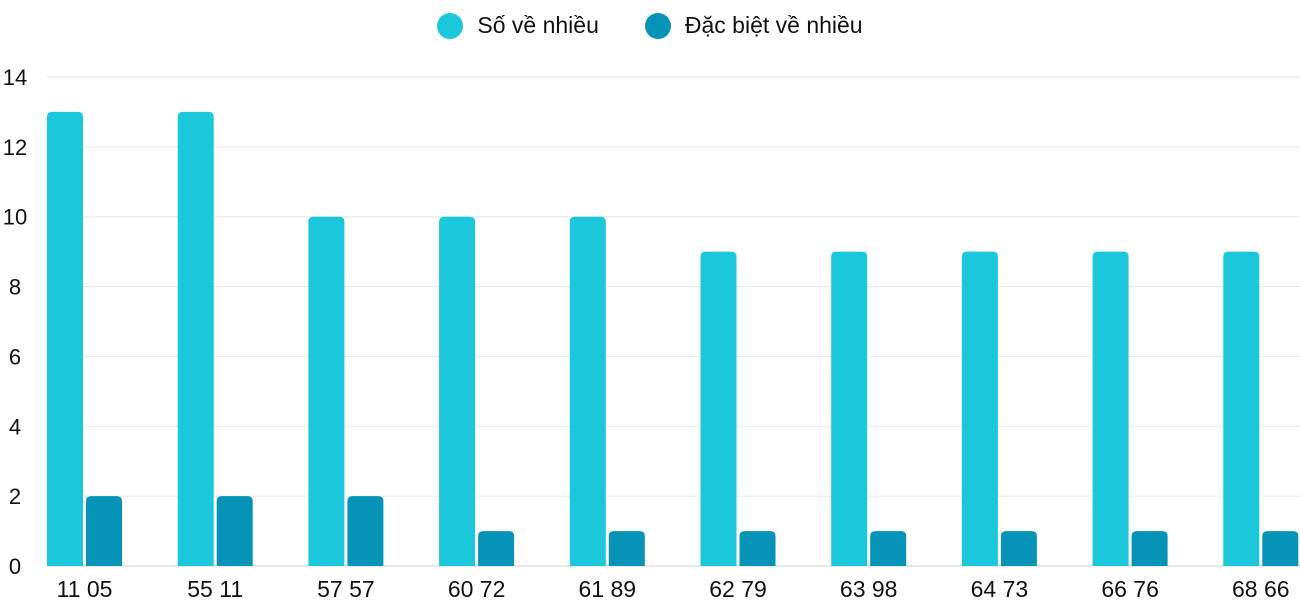 The height and width of the screenshot is (600, 1300). I want to click on x-tick-label: 62 79, so click(738, 588).